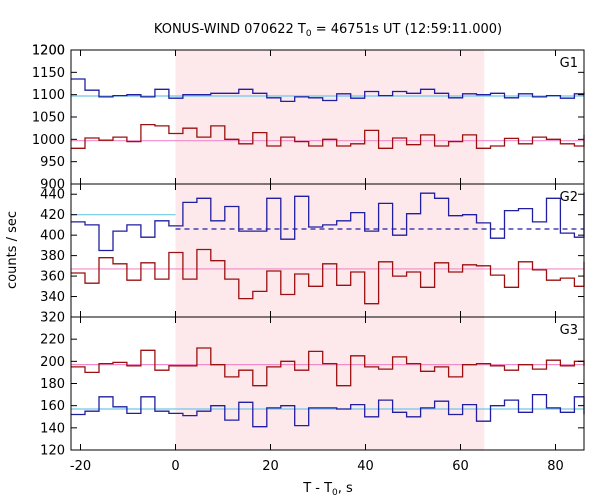  I want to click on y-tick-label: 340, so click(52, 297).